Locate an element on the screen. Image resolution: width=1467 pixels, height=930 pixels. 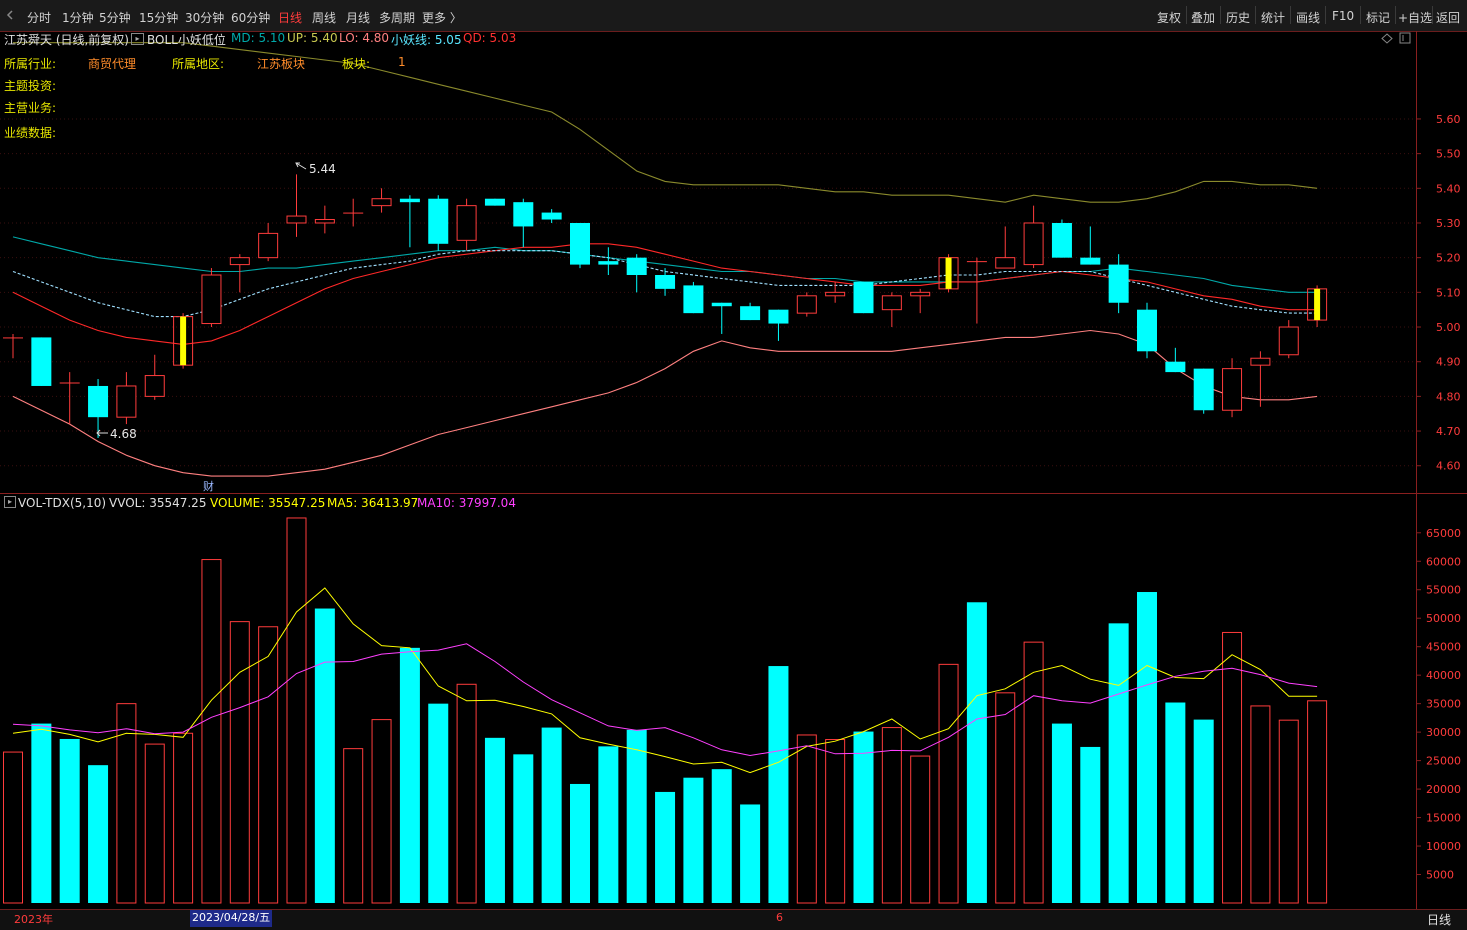
volume-tick-label: 55000 is located at coordinates (1443, 590).